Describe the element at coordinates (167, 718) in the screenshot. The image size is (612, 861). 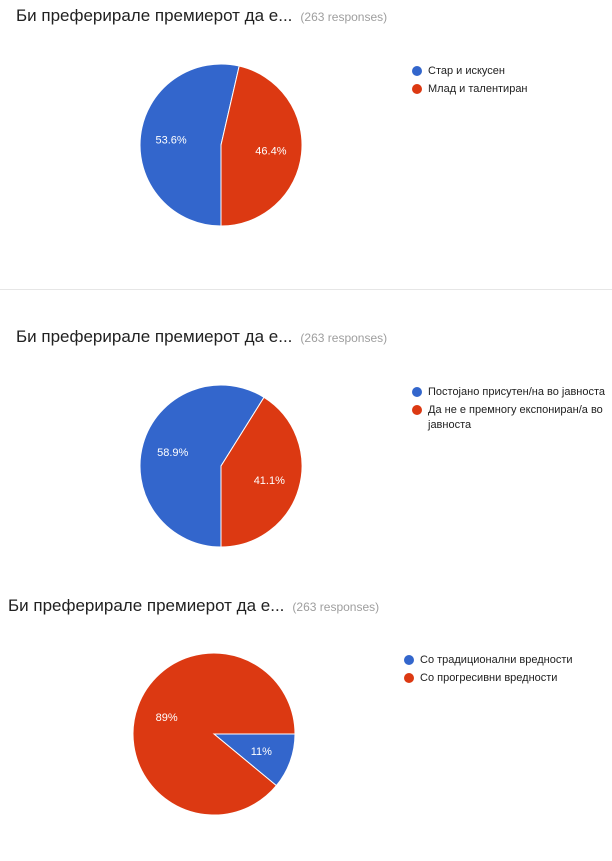
I see `slice-label: 89%` at that location.